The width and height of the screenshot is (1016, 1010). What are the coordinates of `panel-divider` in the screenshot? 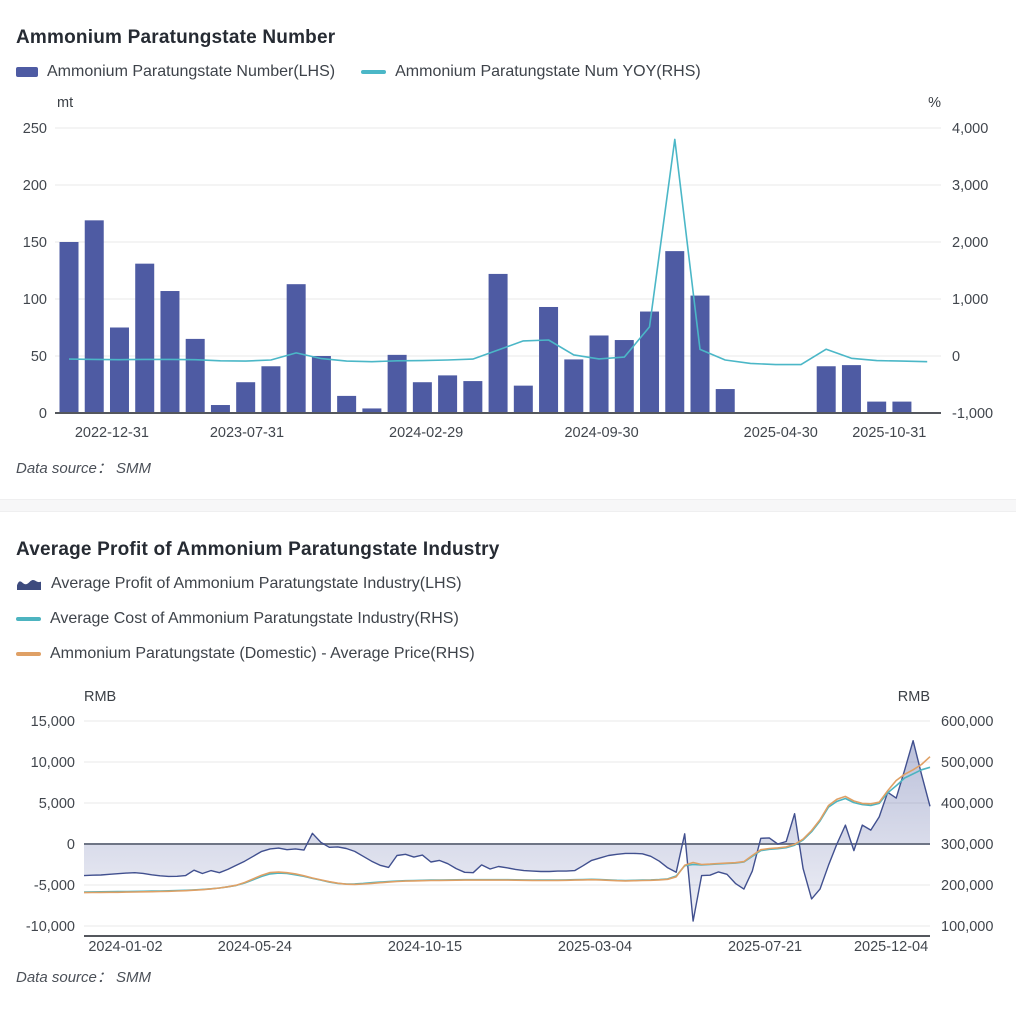 It's located at (508, 505).